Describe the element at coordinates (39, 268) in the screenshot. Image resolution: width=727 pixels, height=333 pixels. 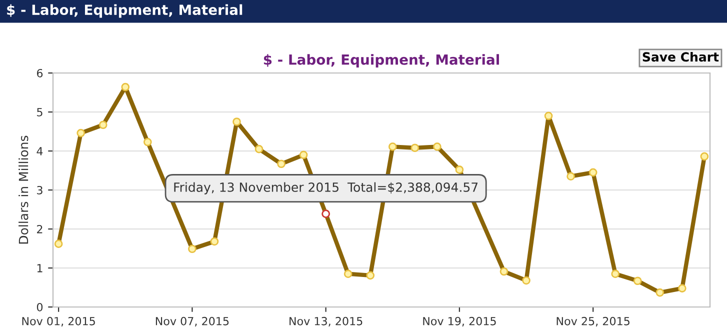
I see `y-tick-label: 1` at that location.